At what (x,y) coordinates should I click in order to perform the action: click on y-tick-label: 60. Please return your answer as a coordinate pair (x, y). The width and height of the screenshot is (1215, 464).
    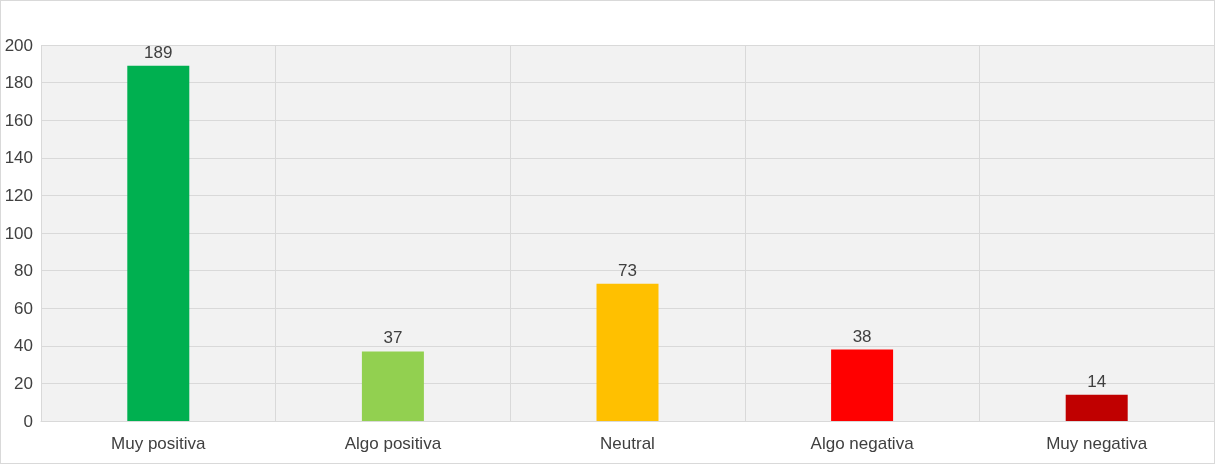
    Looking at the image, I should click on (23, 308).